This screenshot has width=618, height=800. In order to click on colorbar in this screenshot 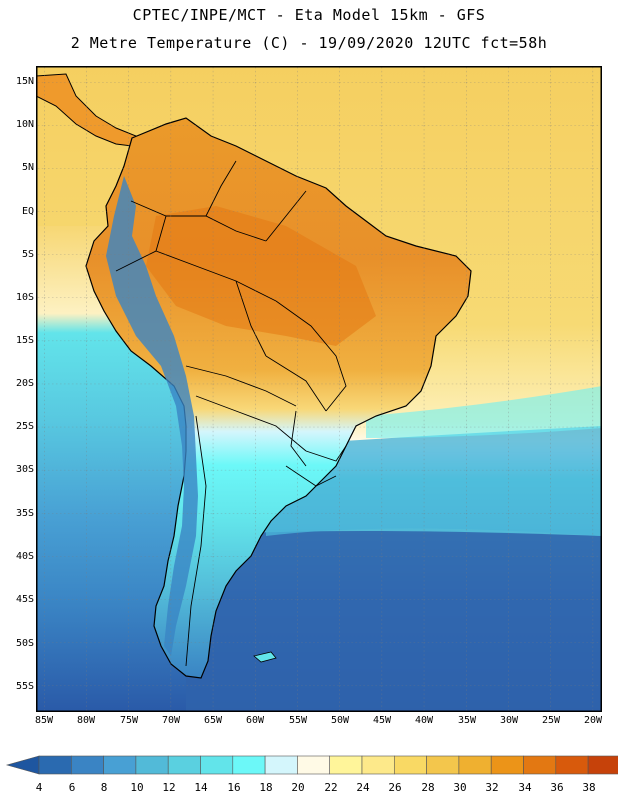, I will do `click(311, 765)`.